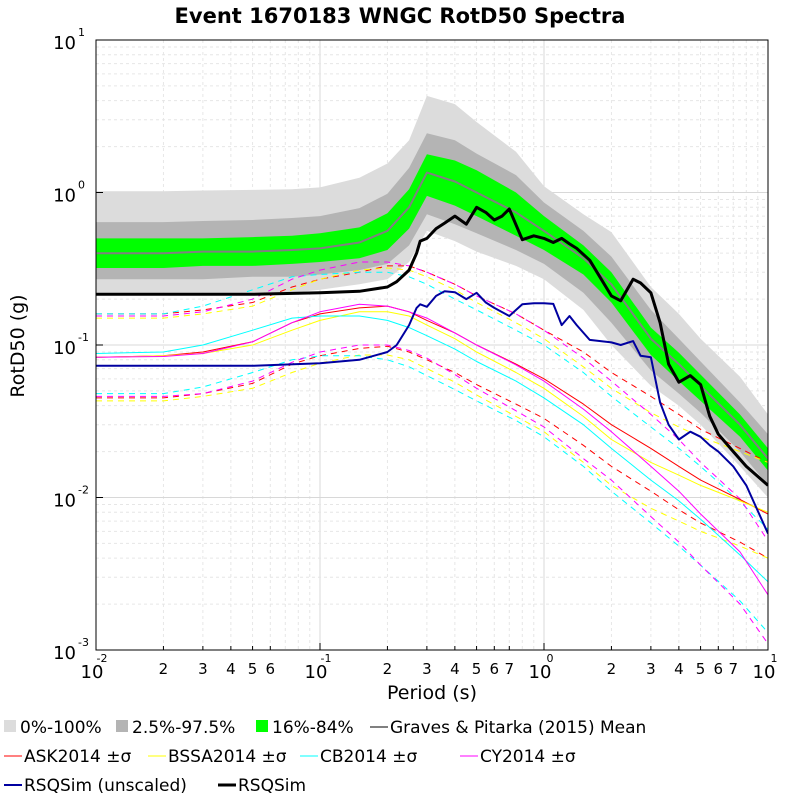 This screenshot has height=800, width=800. What do you see at coordinates (105, 786) in the screenshot?
I see `legend-label: RSQSim (unscaled)` at bounding box center [105, 786].